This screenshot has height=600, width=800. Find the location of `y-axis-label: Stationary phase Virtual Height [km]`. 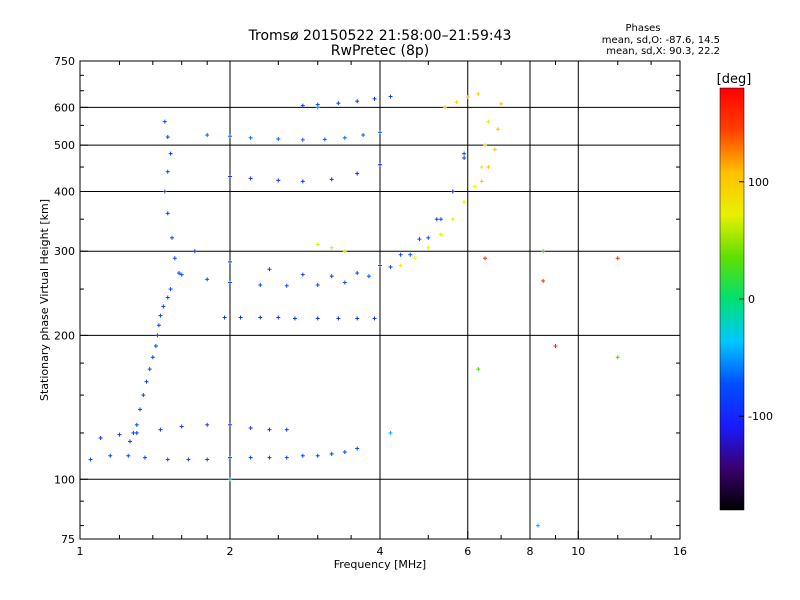

y-axis-label: Stationary phase Virtual Height [km] is located at coordinates (44, 300).